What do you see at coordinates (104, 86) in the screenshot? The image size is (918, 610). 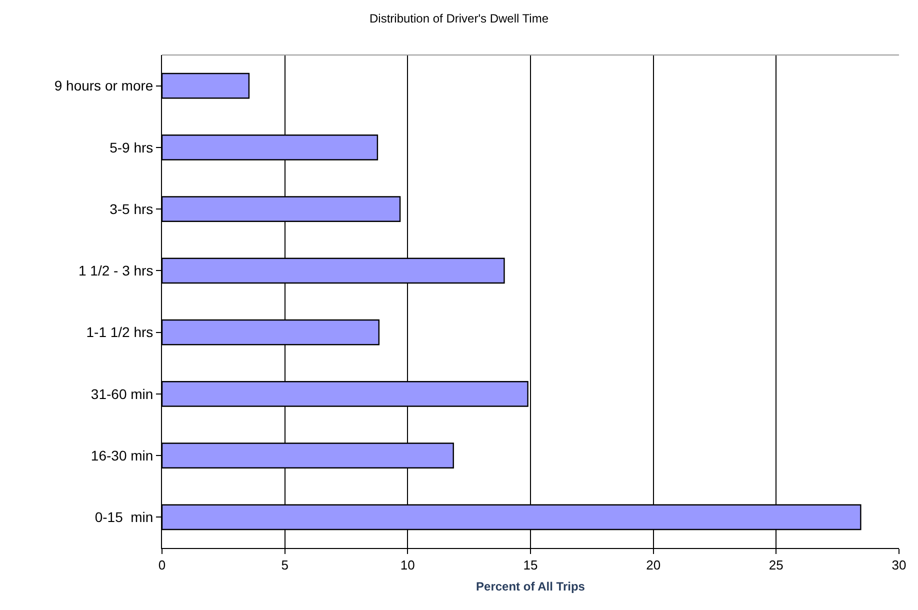 I see `y-tick-label: 9 hours or more` at bounding box center [104, 86].